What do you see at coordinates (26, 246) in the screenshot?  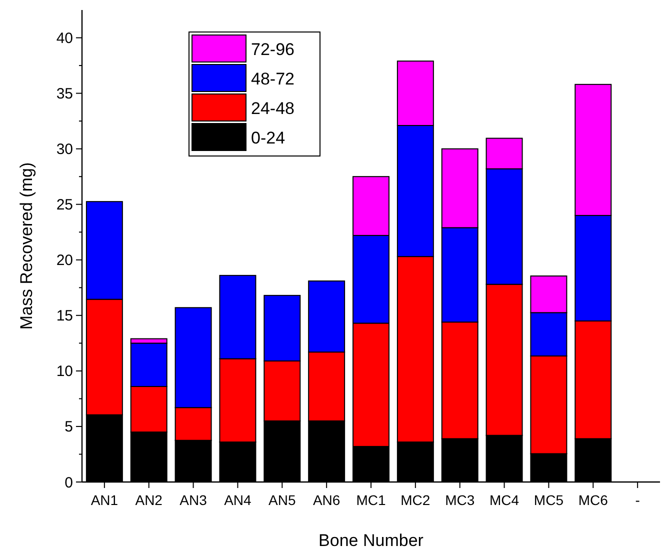 I see `y-axis-title: Mass Recovered (mg)` at bounding box center [26, 246].